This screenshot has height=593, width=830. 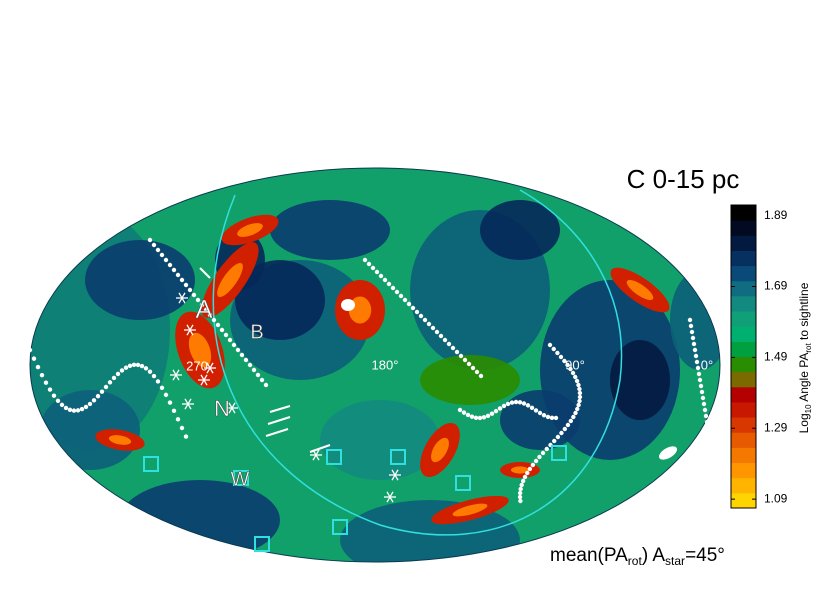 I want to click on map-label: N, so click(x=222, y=408).